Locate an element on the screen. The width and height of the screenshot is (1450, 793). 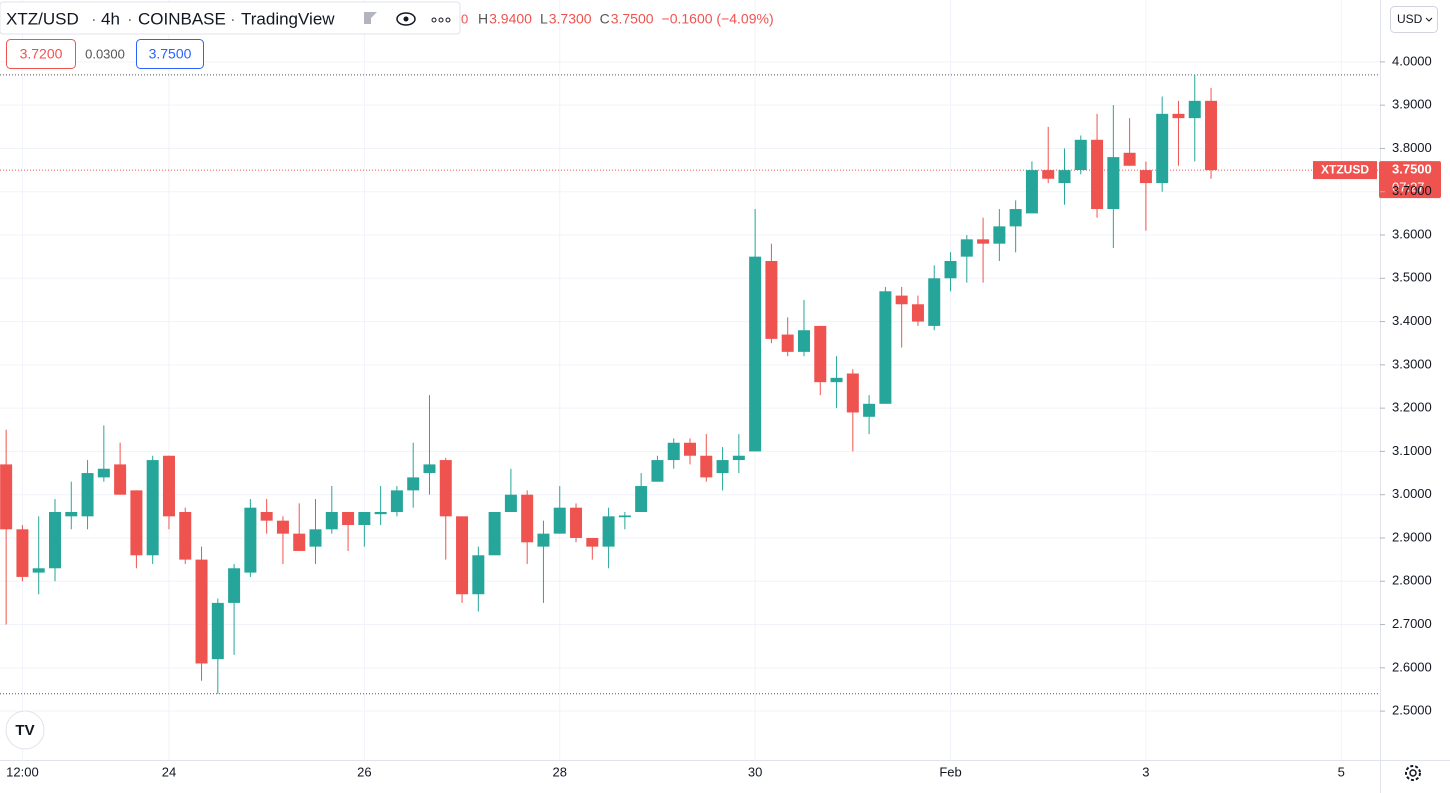
y-tick-label: 2.5000 is located at coordinates (1412, 710).